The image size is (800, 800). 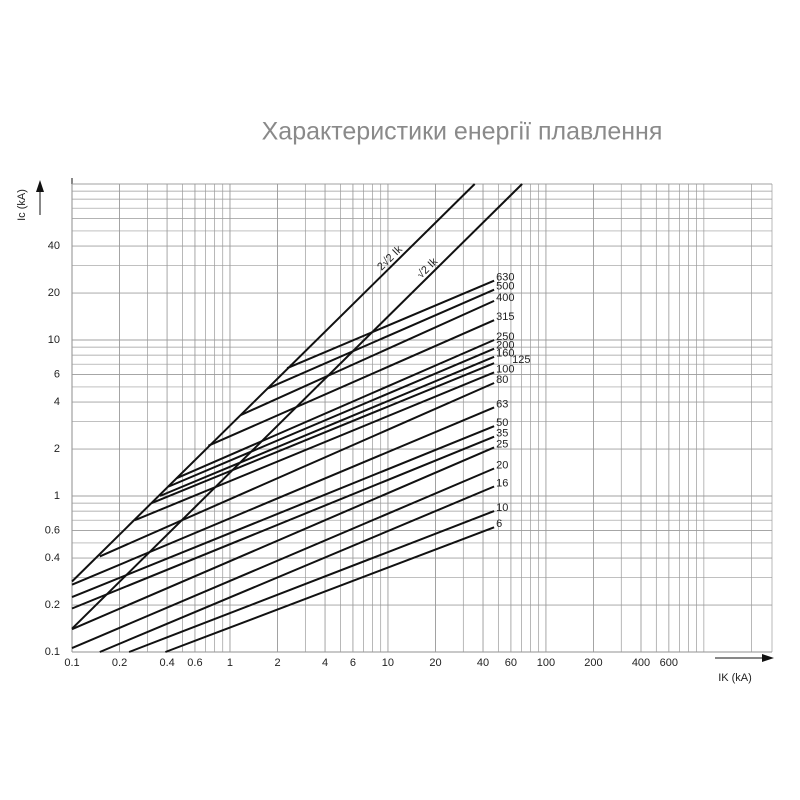 What do you see at coordinates (52, 652) in the screenshot?
I see `y-tick-label: 0.1` at bounding box center [52, 652].